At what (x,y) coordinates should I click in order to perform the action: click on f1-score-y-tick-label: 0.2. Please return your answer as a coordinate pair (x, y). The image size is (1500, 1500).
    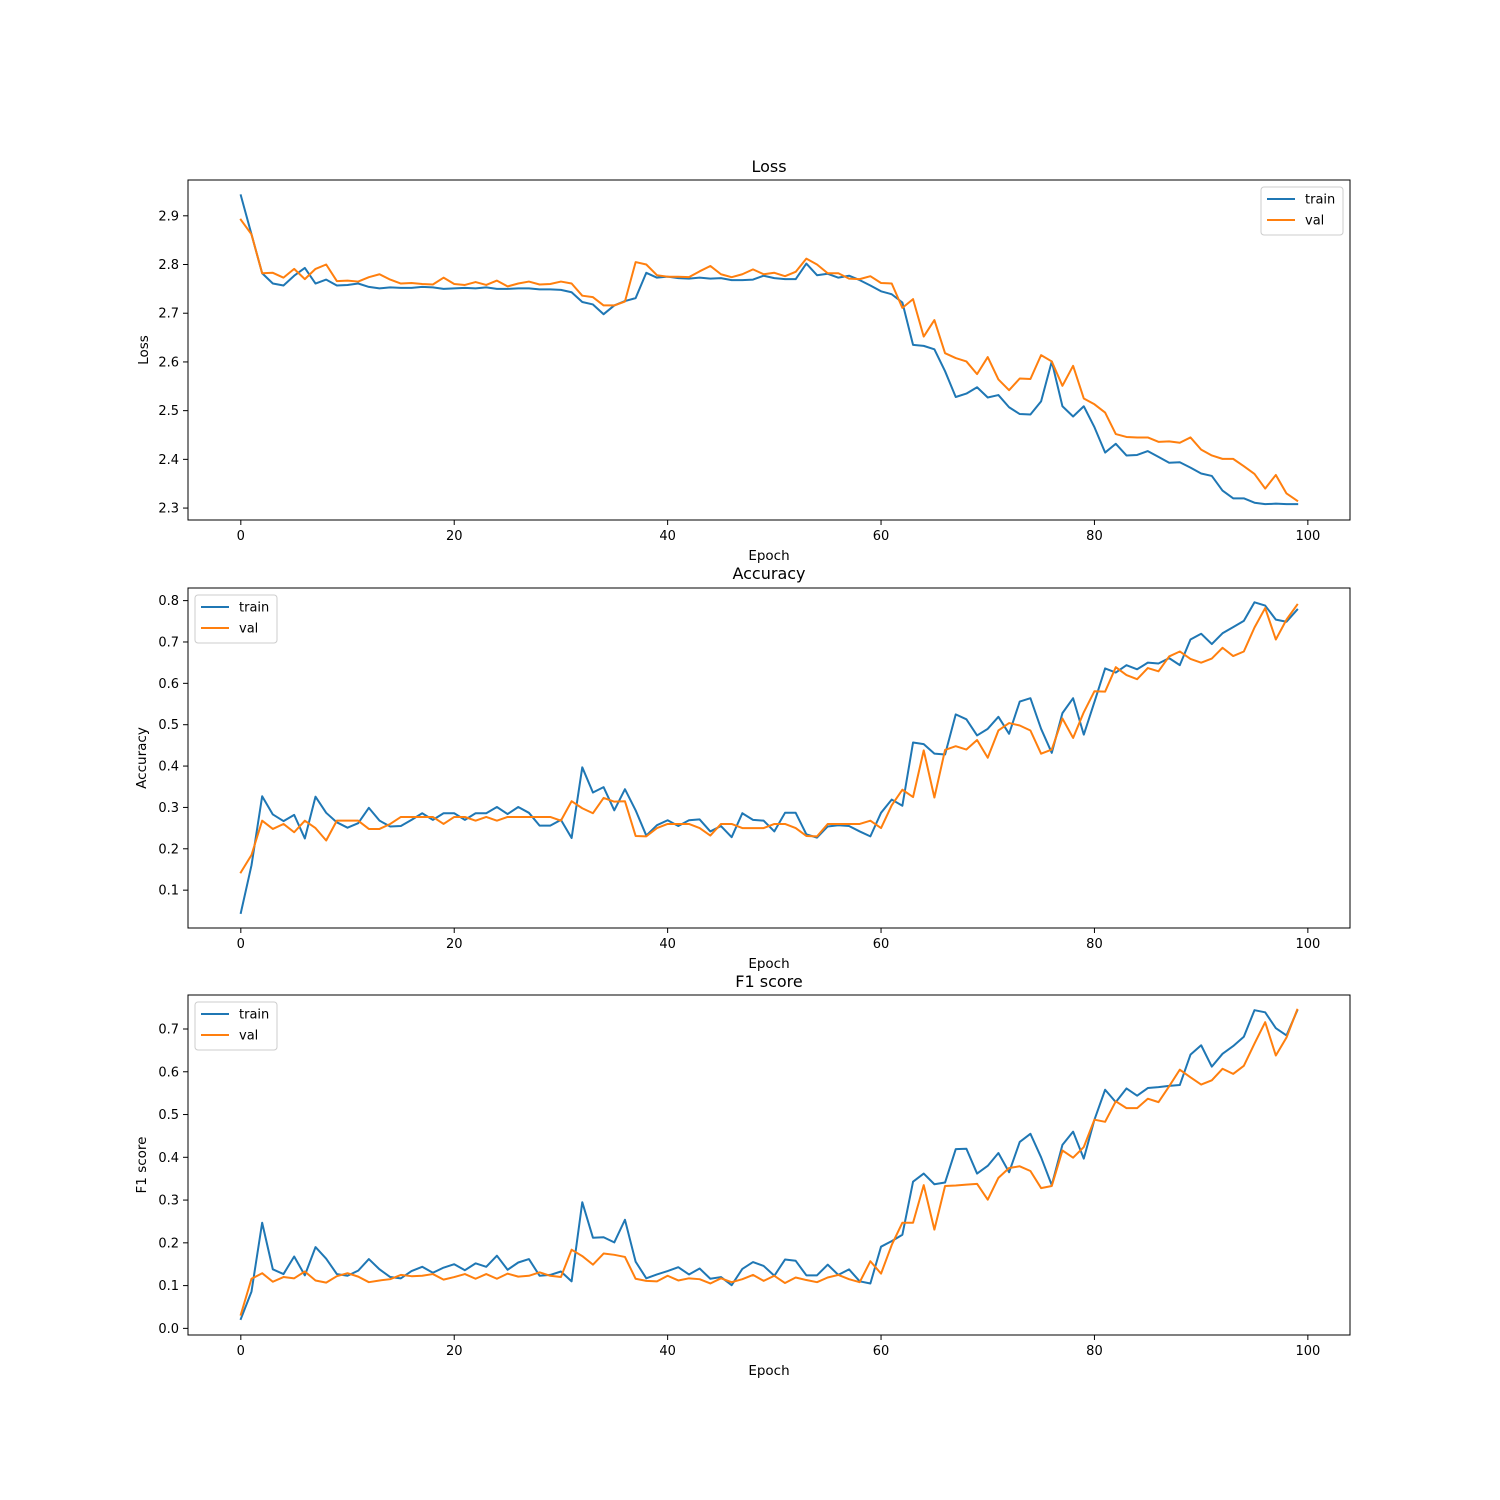
    Looking at the image, I should click on (168, 1243).